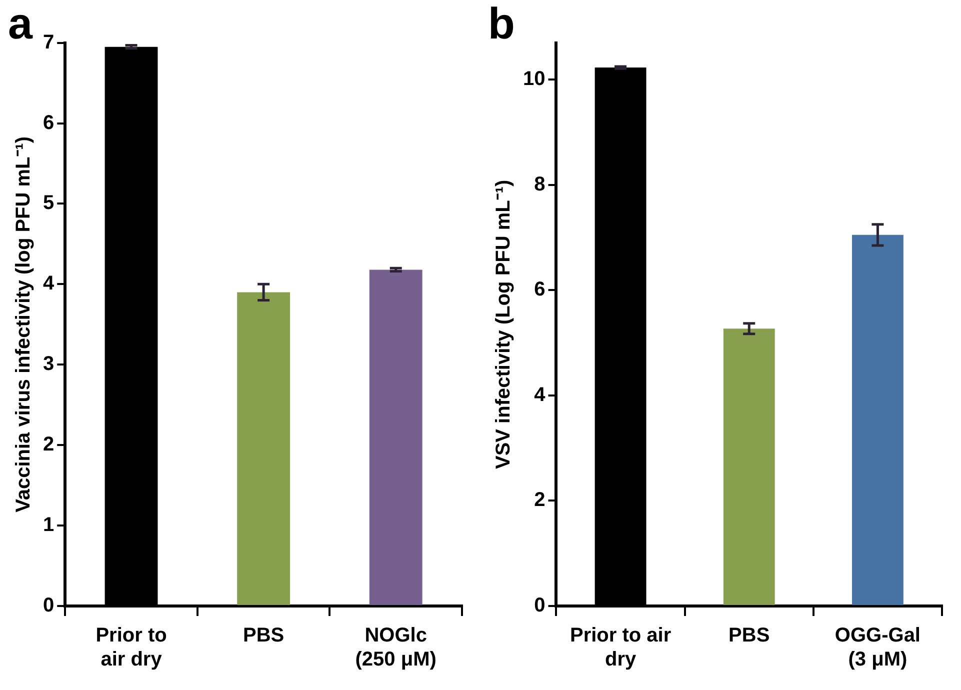 The image size is (961, 690). What do you see at coordinates (501, 24) in the screenshot?
I see `chart-title: b` at bounding box center [501, 24].